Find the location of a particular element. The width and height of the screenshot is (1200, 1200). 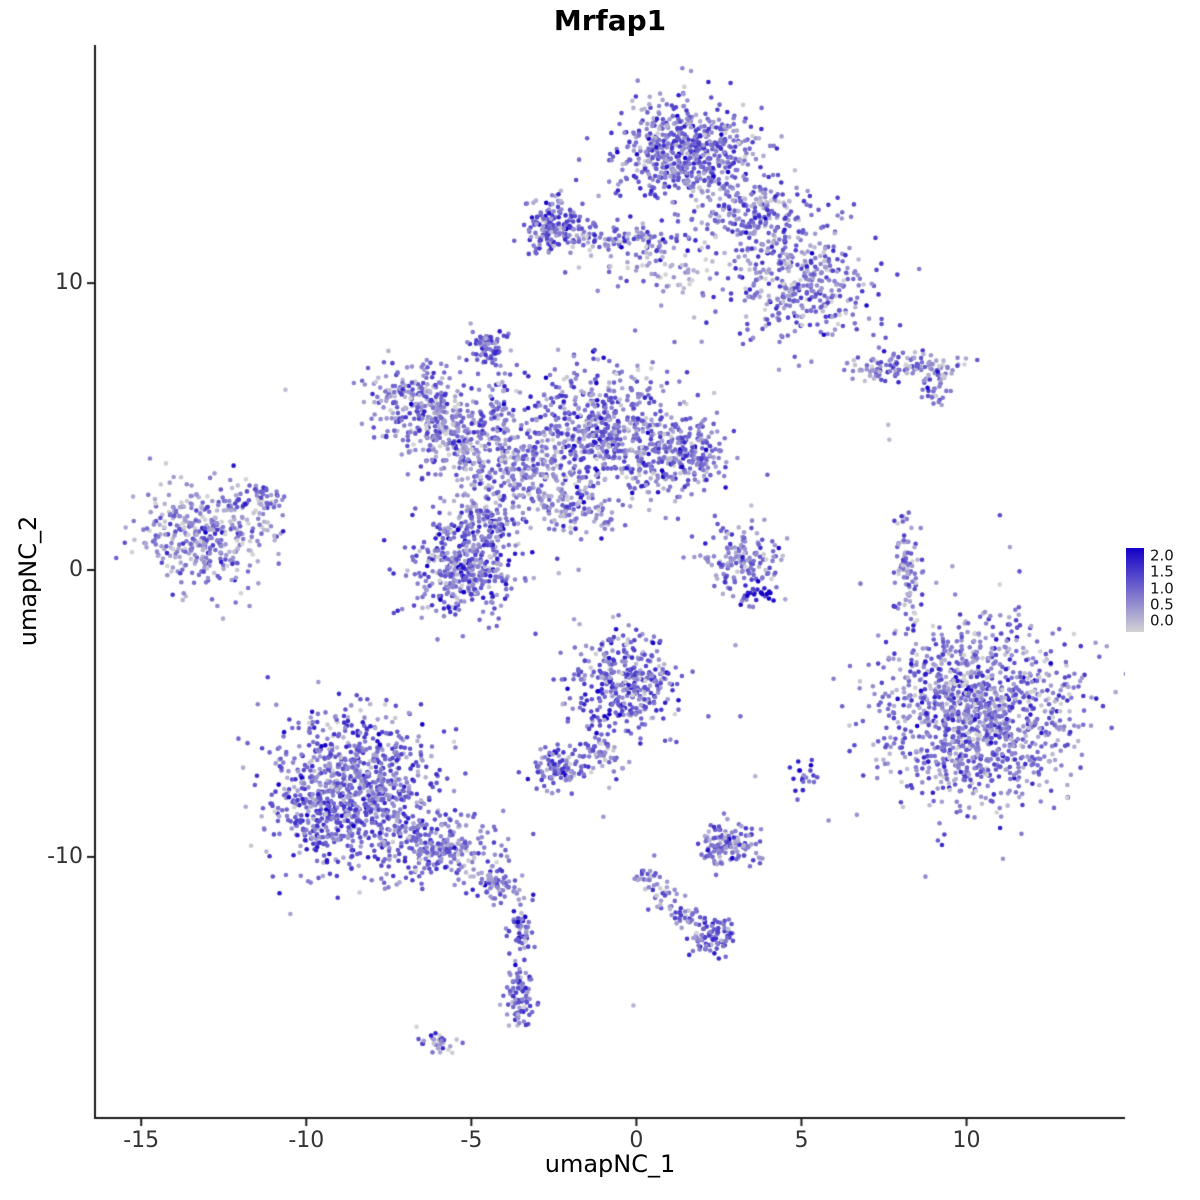

legend-tick-label: 0.5 is located at coordinates (1162, 604).